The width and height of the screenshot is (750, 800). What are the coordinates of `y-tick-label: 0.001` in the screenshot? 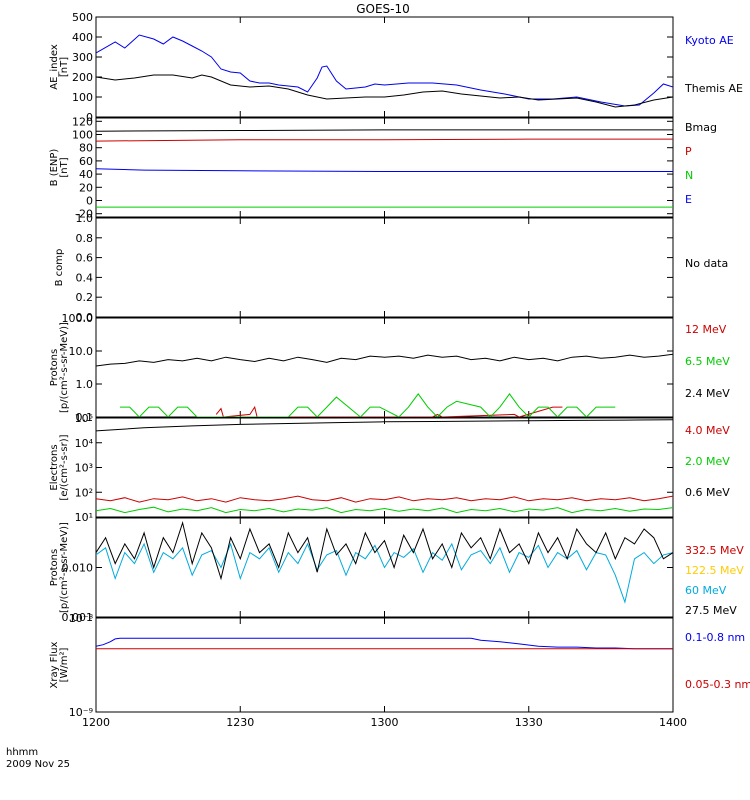 It's located at (78, 617).